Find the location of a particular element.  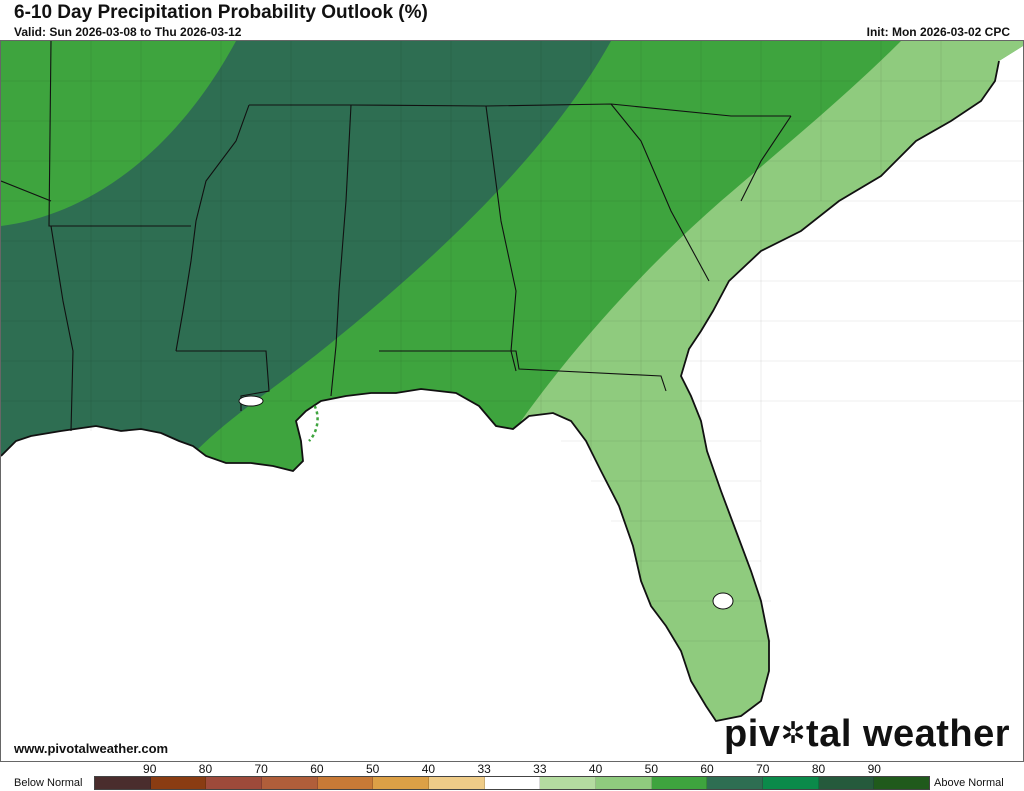

init-time: Init: Mon 2026-03-02 CPC is located at coordinates (938, 32).